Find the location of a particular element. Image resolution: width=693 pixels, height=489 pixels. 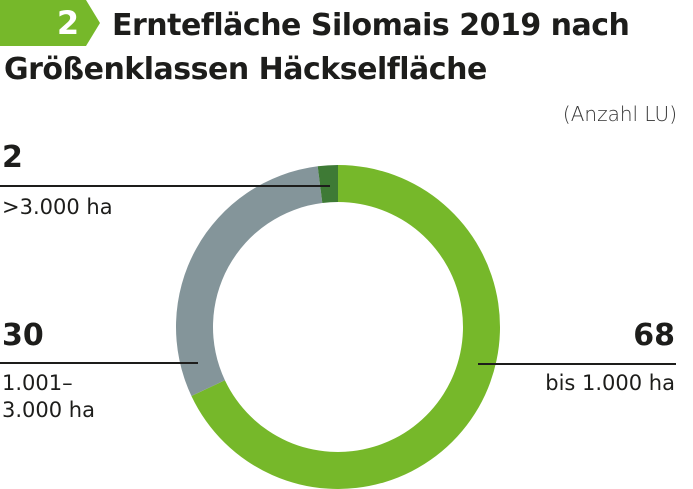

value-label-mid: 30 is located at coordinates (23, 335).